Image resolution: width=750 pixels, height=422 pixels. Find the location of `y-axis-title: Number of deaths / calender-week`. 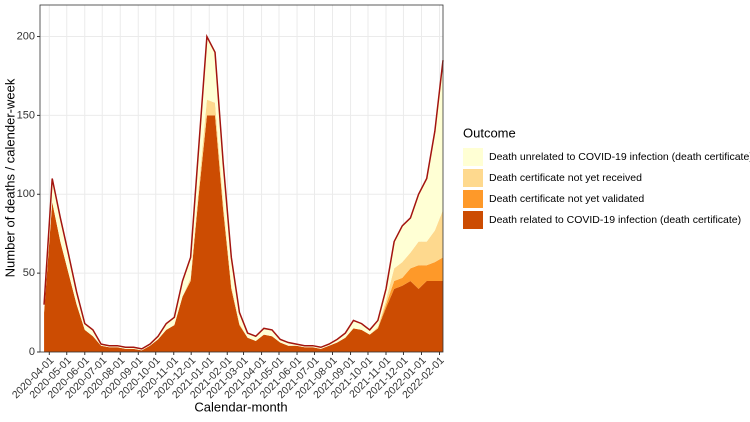

y-axis-title: Number of deaths / calender-week is located at coordinates (9, 177).